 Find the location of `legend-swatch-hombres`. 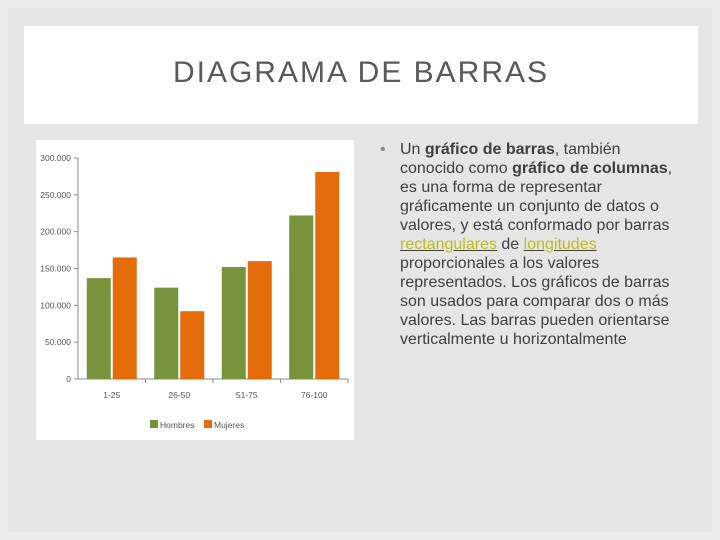

legend-swatch-hombres is located at coordinates (154, 424).